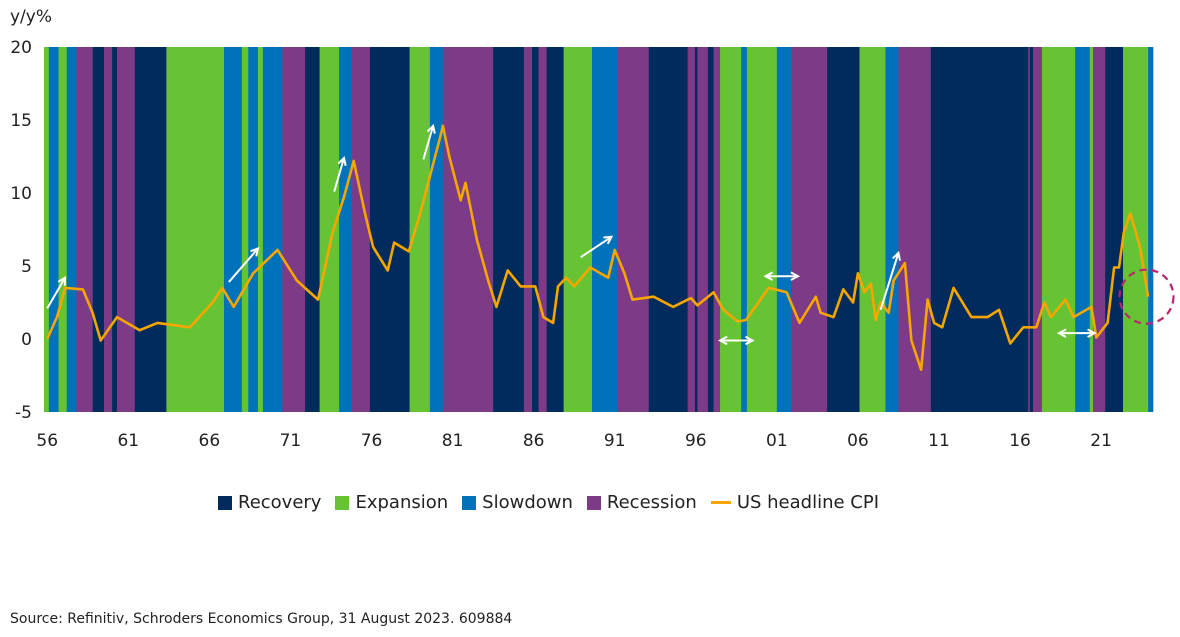  Describe the element at coordinates (31, 17) in the screenshot. I see `y-axis-label: y/y%` at that location.